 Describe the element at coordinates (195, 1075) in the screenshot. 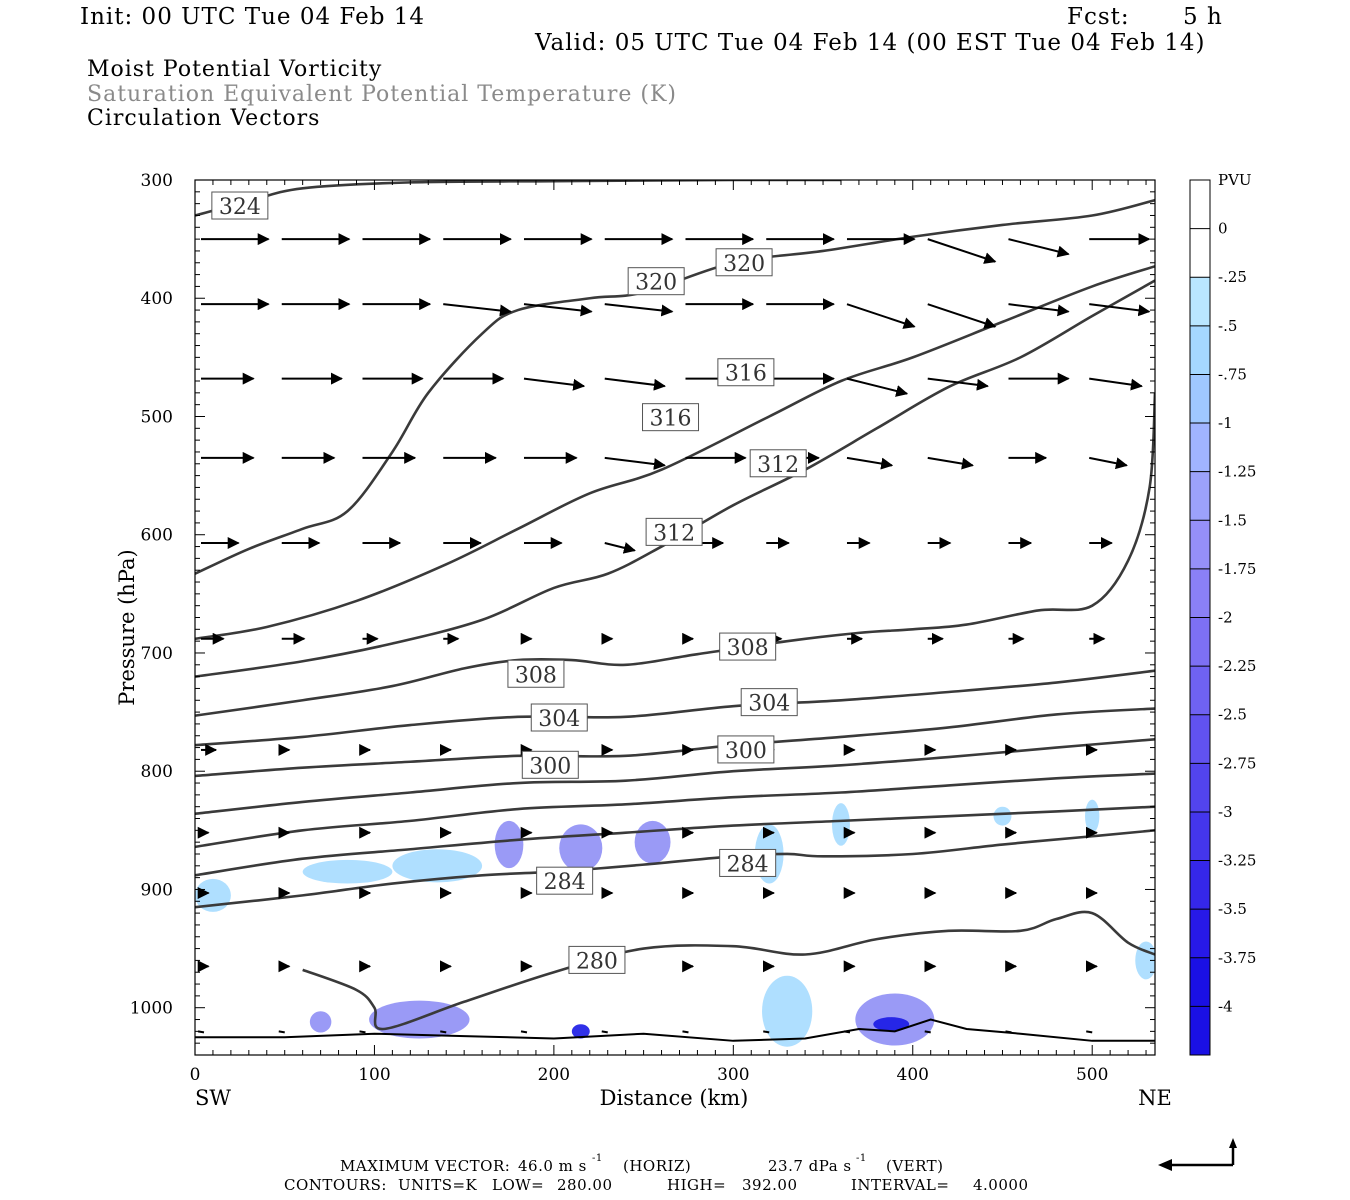

I see `x-tick-label: 0` at that location.